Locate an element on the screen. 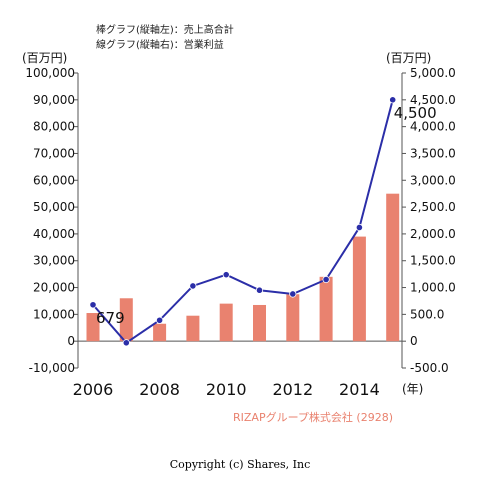 This screenshot has height=480, width=480. right-tick-label: 2,500.0 is located at coordinates (433, 207).